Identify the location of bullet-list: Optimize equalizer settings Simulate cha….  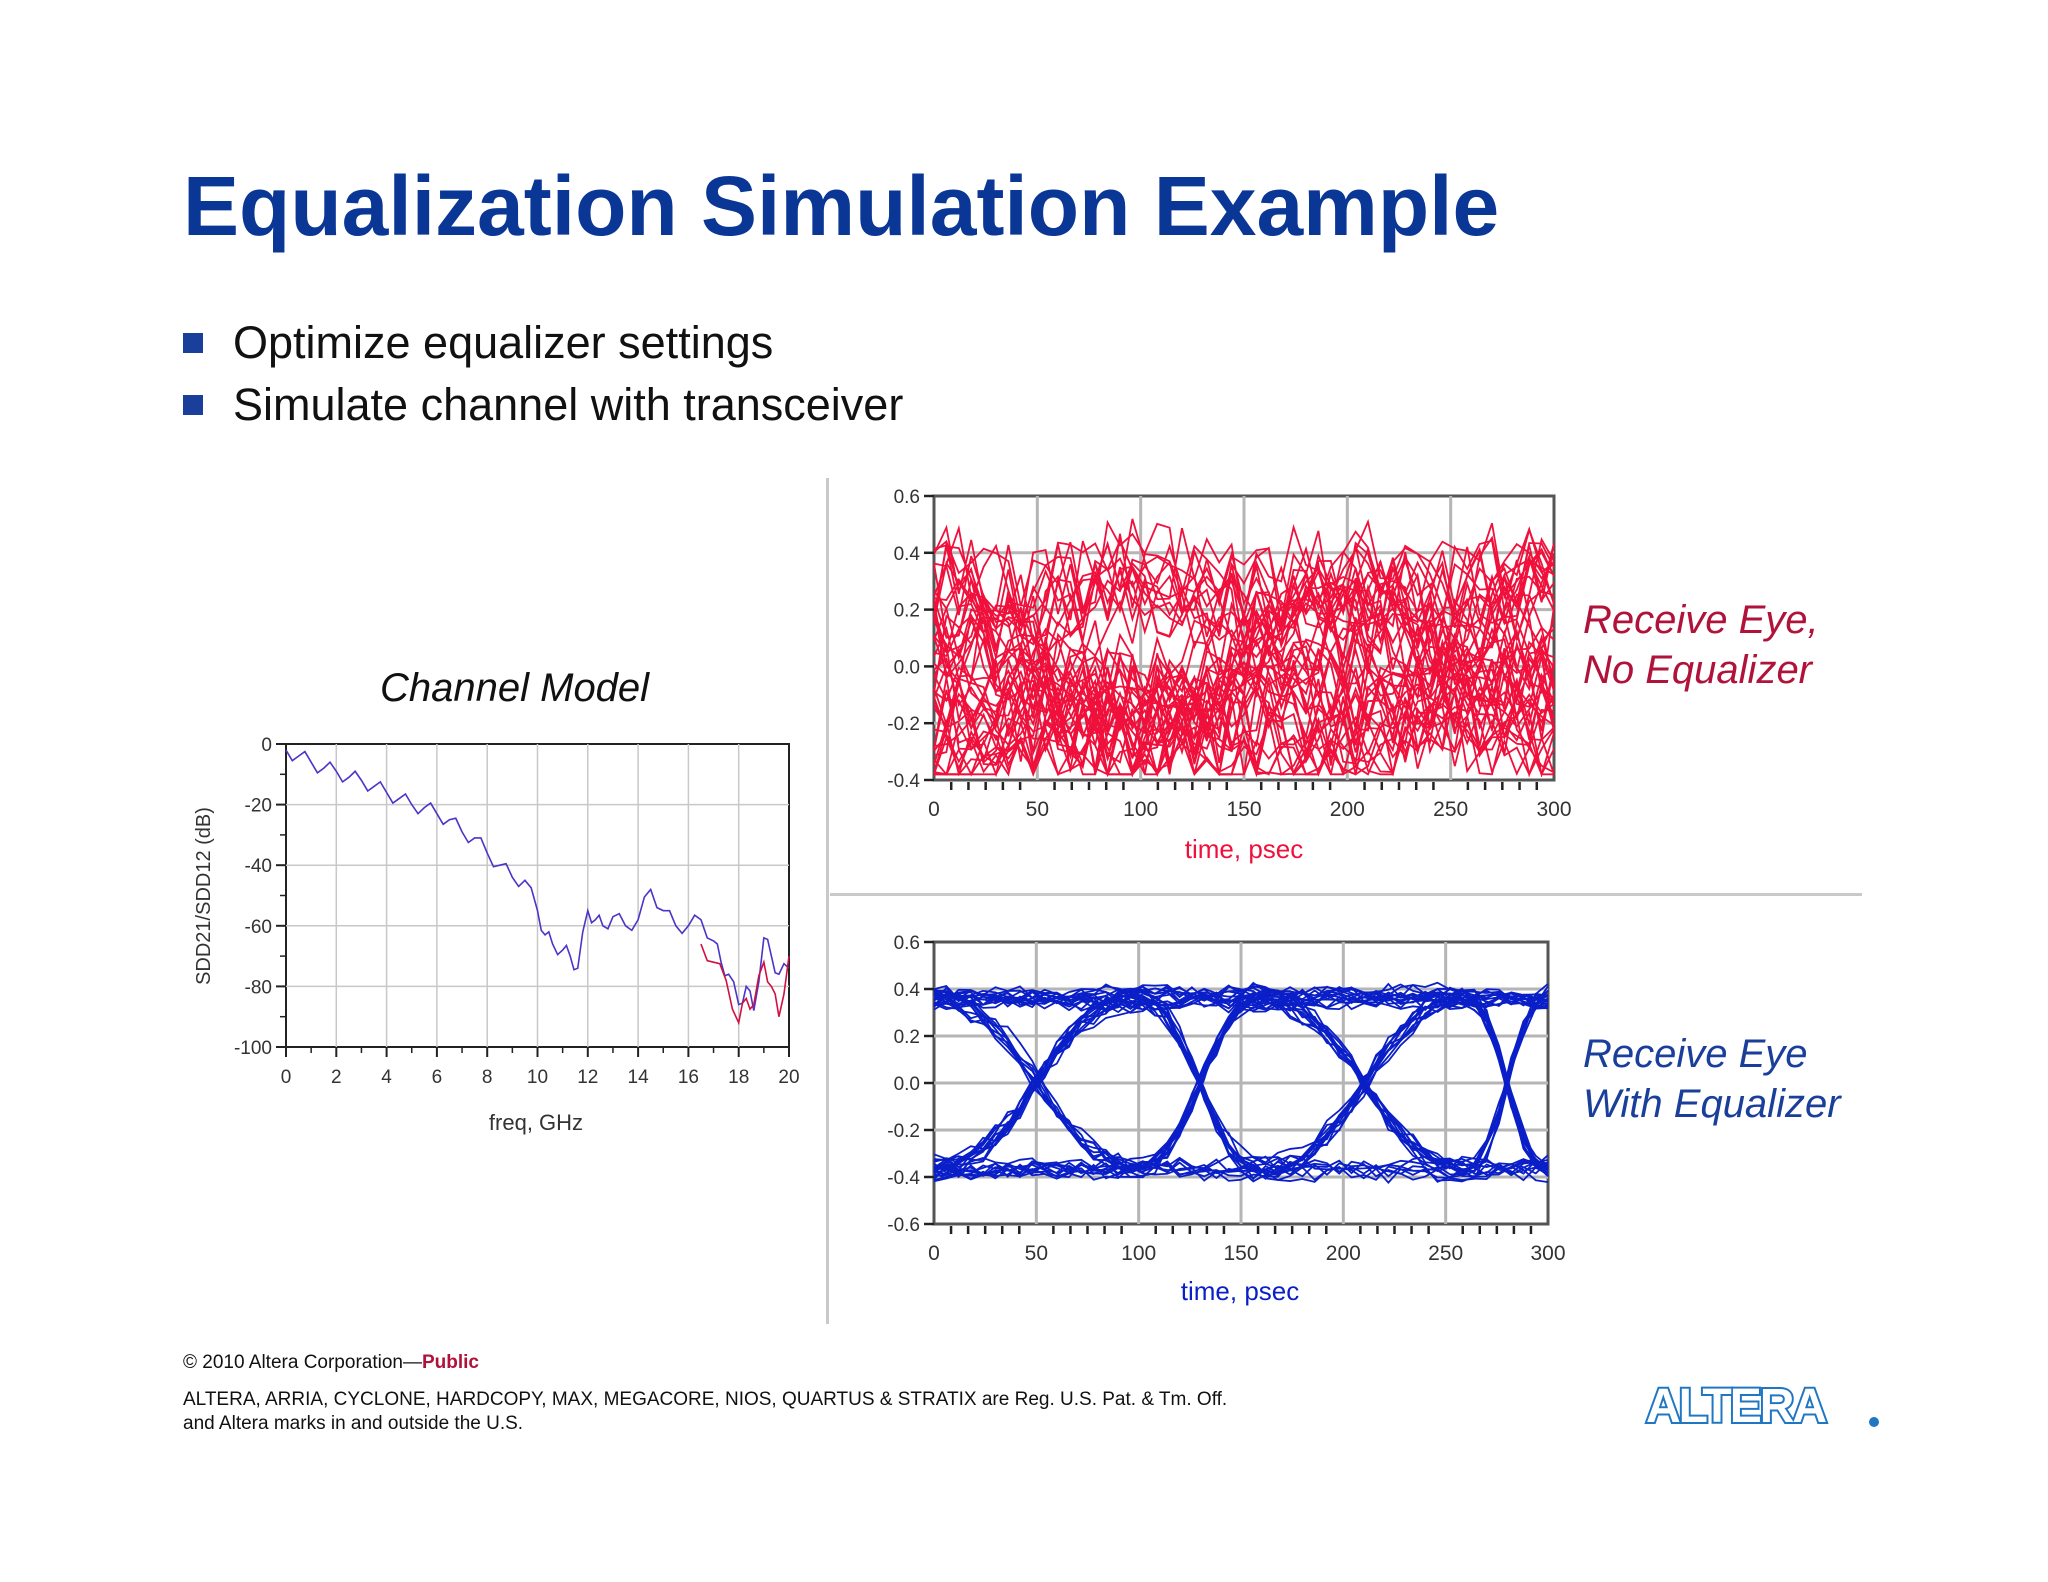
(543, 374).